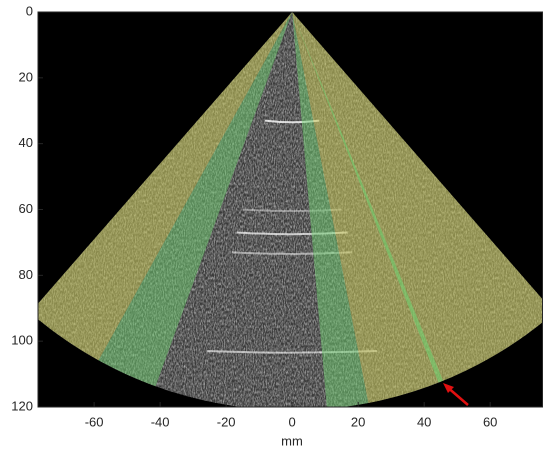 The image size is (543, 454). What do you see at coordinates (330, 209) in the screenshot?
I see `overlay-green` at bounding box center [330, 209].